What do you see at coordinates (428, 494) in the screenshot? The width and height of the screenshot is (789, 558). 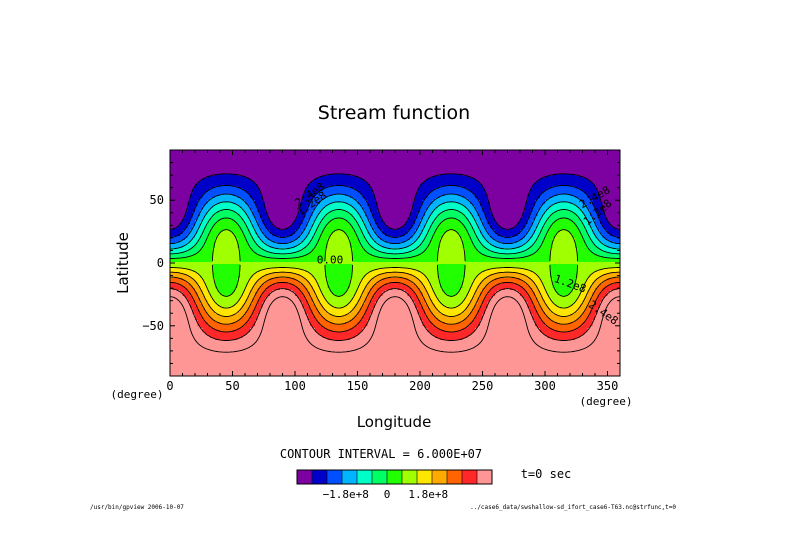 I see `colorbar-label: 1.8e+8` at bounding box center [428, 494].